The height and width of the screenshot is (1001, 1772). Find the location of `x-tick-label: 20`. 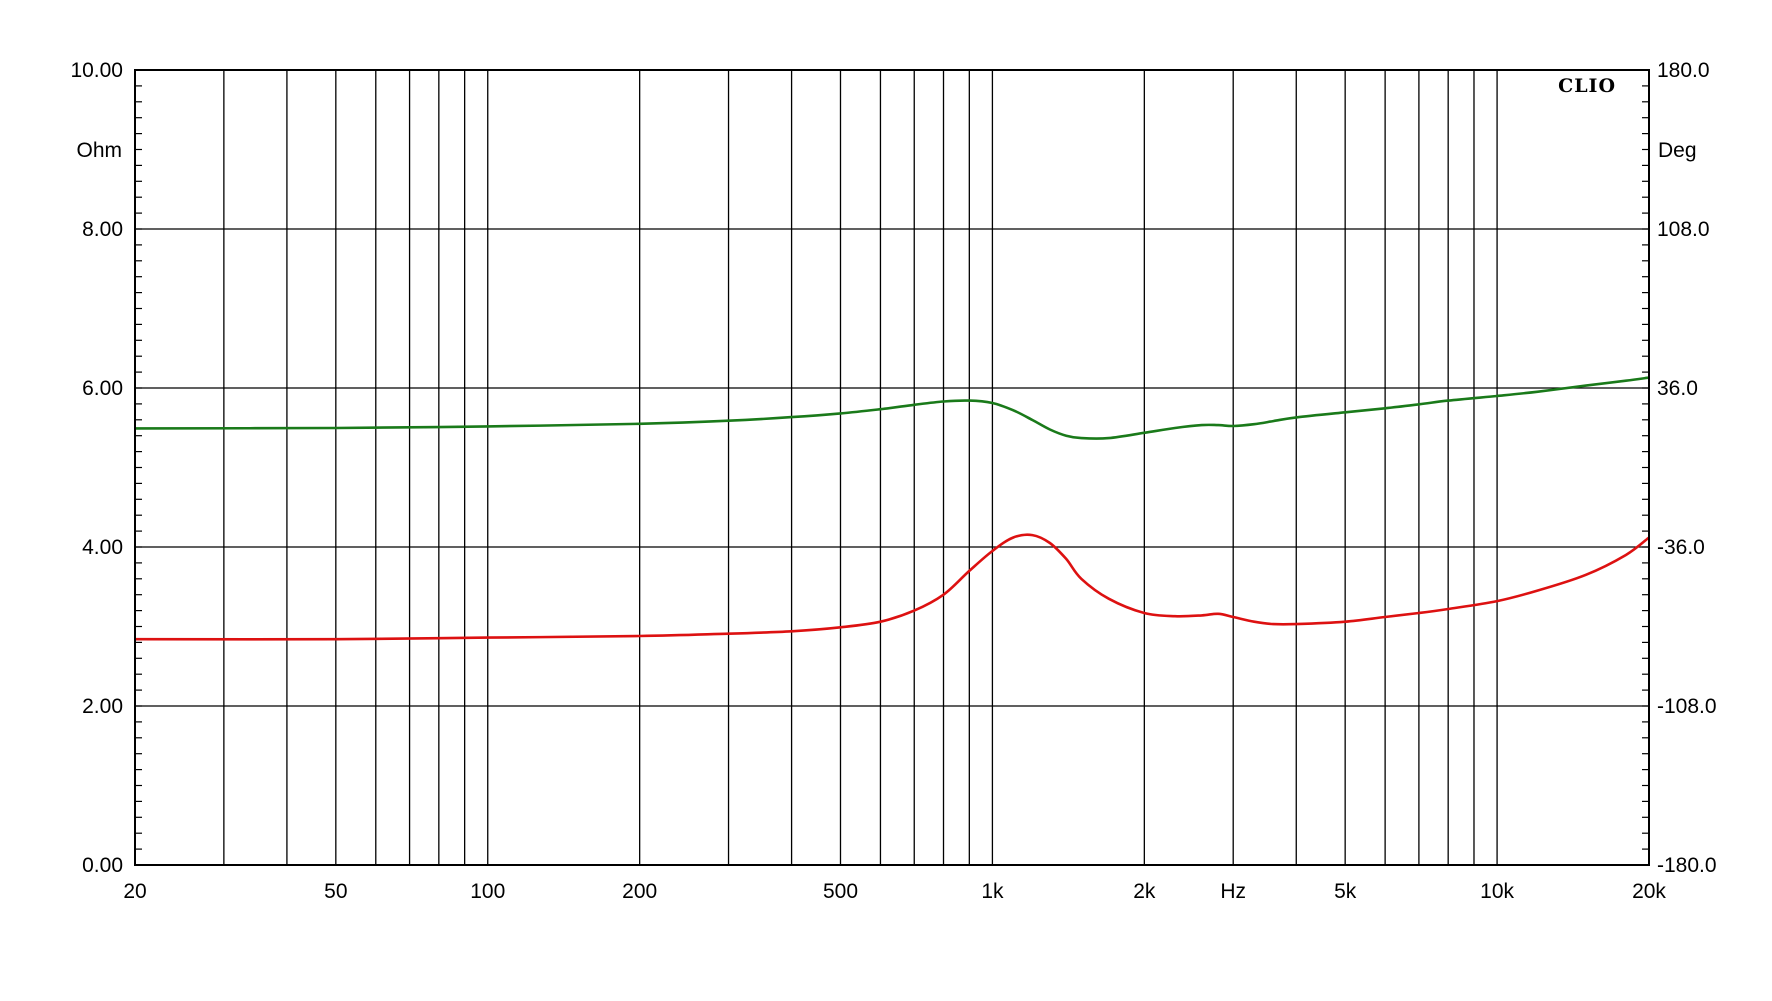

x-tick-label: 20 is located at coordinates (134, 891).